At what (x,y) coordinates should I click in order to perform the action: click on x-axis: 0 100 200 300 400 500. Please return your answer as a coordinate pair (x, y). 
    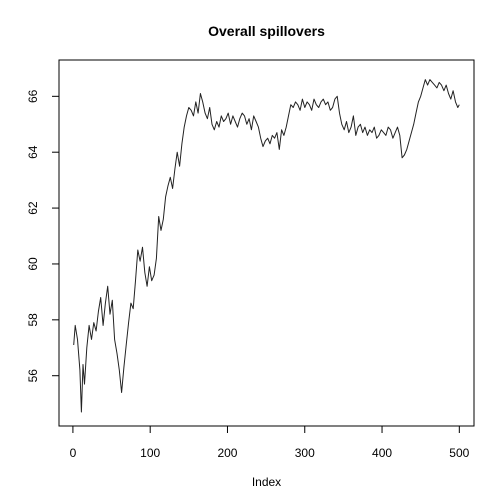
    Looking at the image, I should click on (270, 443).